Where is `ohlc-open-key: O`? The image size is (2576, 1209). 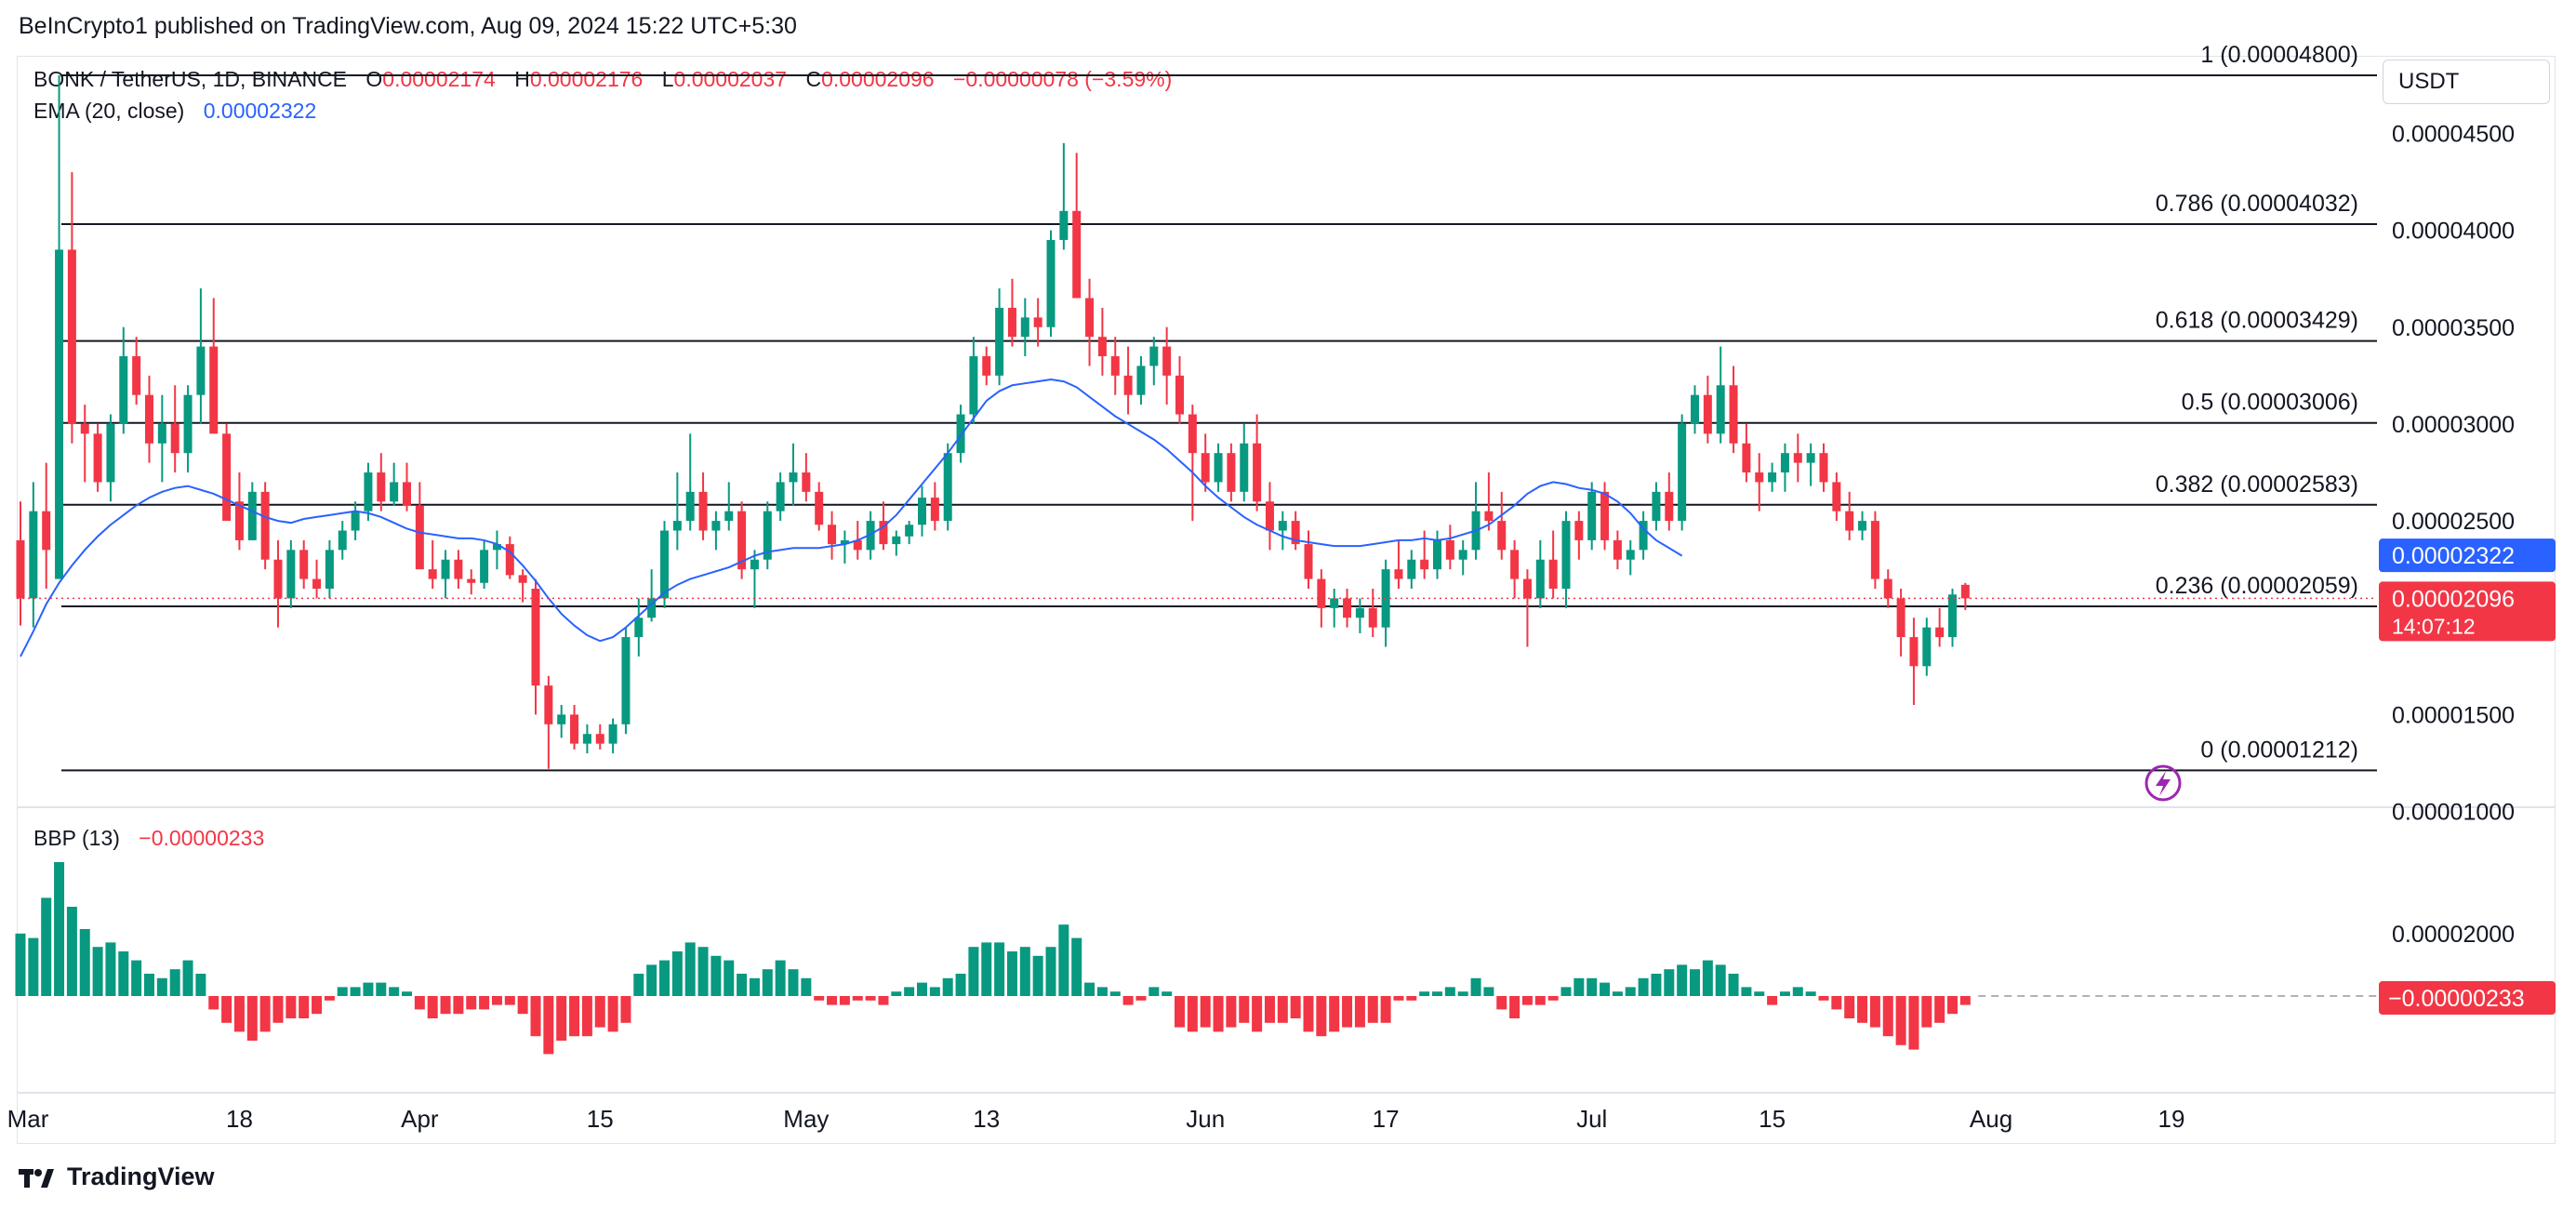
ohlc-open-key: O is located at coordinates (374, 79).